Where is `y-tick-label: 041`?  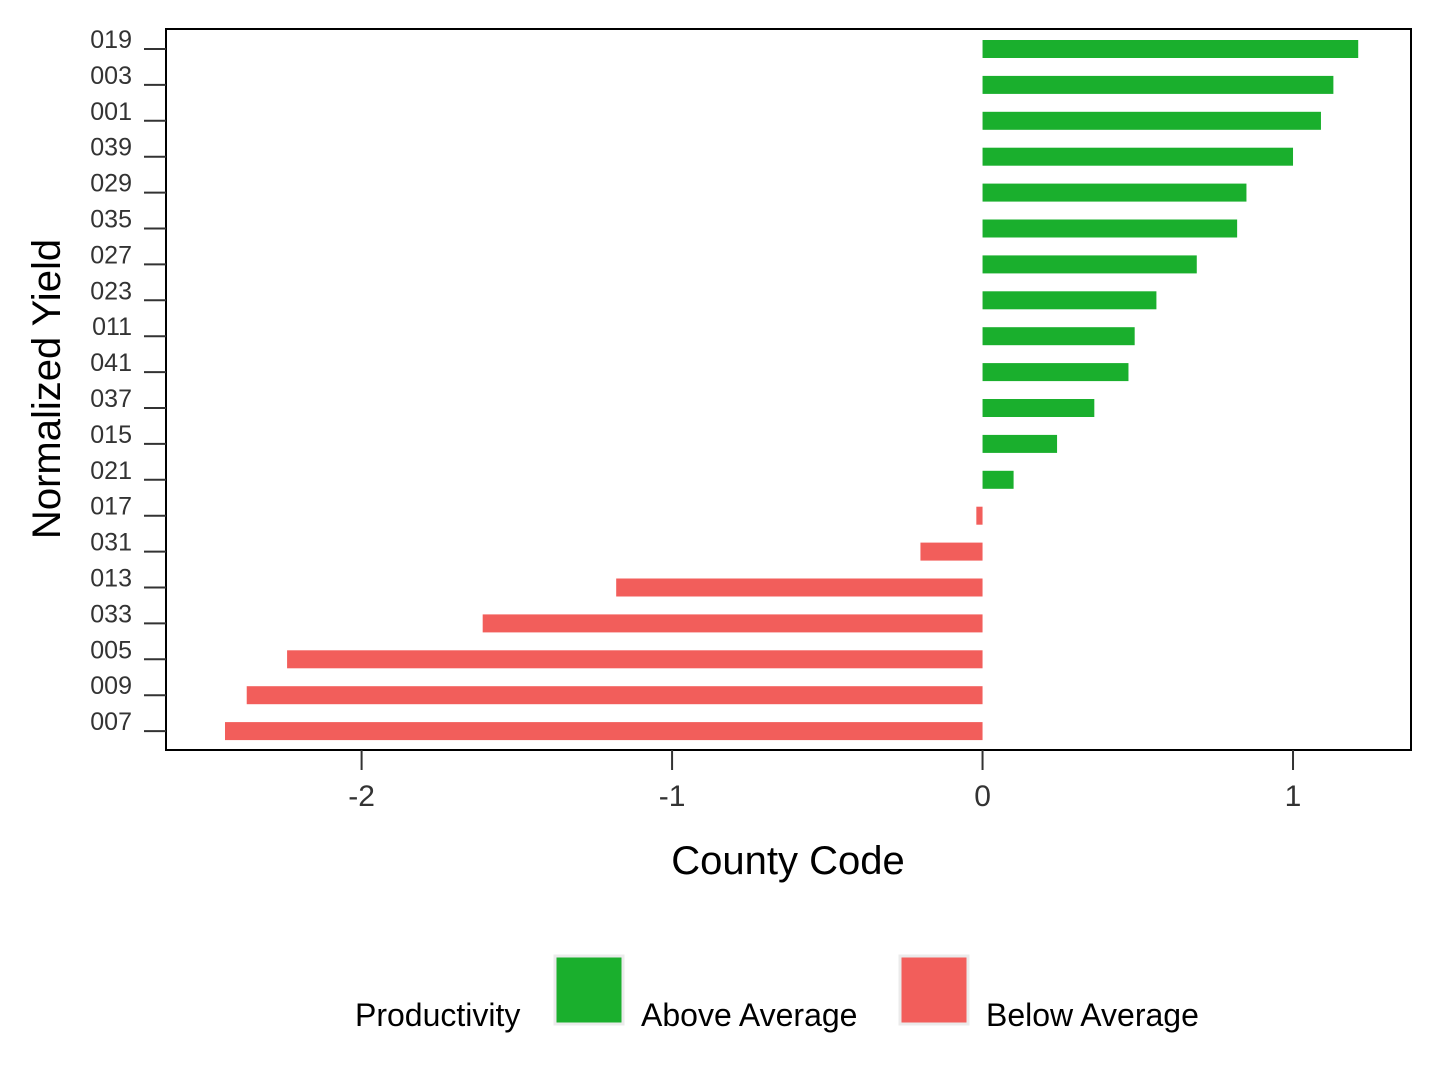 y-tick-label: 041 is located at coordinates (111, 363).